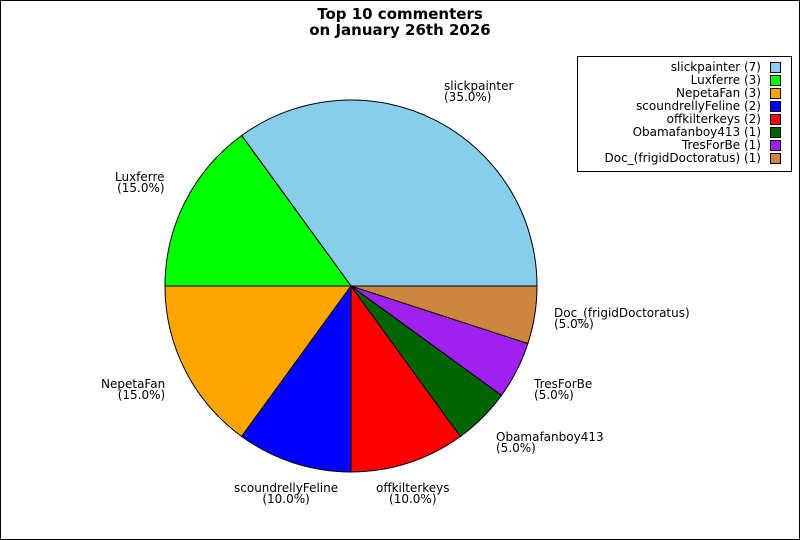 This screenshot has height=540, width=800. Describe the element at coordinates (389, 193) in the screenshot. I see `pie-slice-slickpainter` at that location.